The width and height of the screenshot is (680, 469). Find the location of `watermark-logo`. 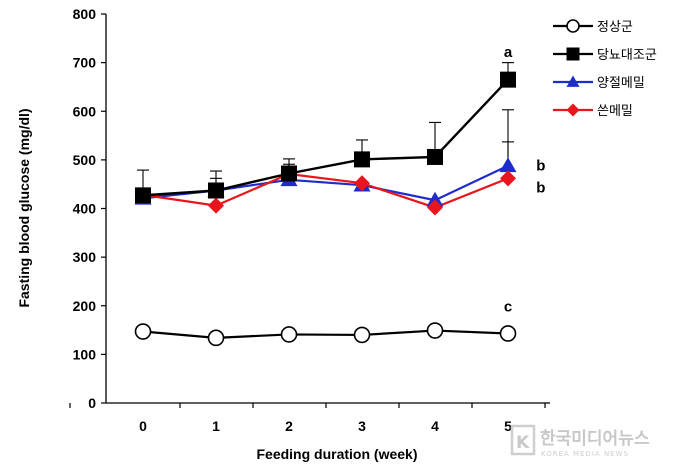

watermark-logo is located at coordinates (523, 440).